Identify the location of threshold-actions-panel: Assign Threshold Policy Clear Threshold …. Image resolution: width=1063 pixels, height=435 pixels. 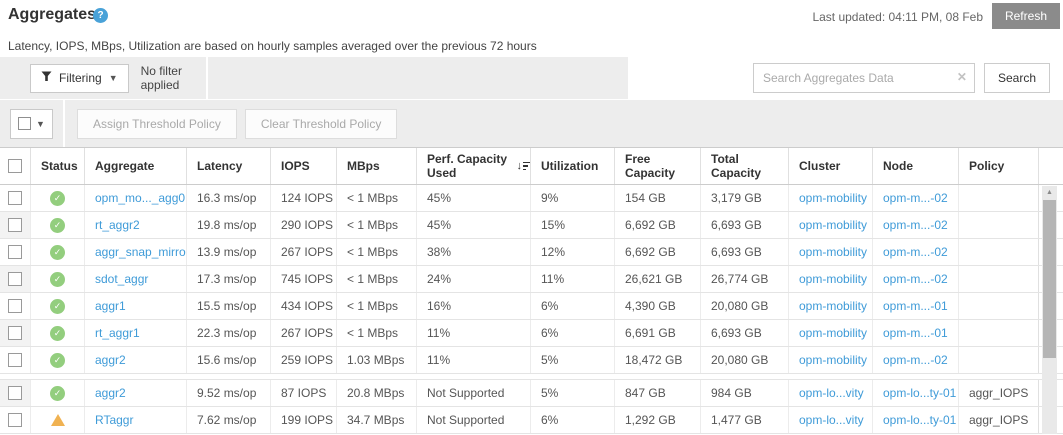
(564, 123).